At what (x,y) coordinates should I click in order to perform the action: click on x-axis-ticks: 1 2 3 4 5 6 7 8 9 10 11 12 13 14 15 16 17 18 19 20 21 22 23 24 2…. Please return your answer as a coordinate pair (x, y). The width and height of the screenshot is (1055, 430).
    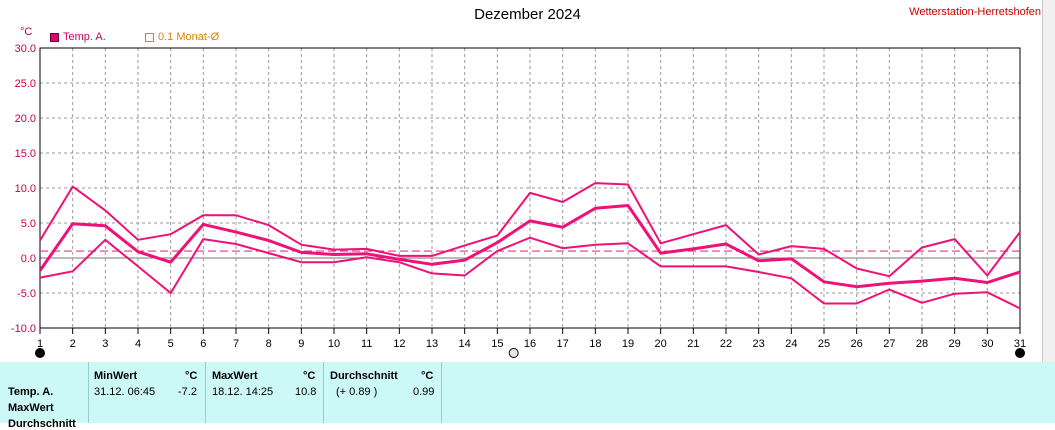
    Looking at the image, I should click on (531, 339).